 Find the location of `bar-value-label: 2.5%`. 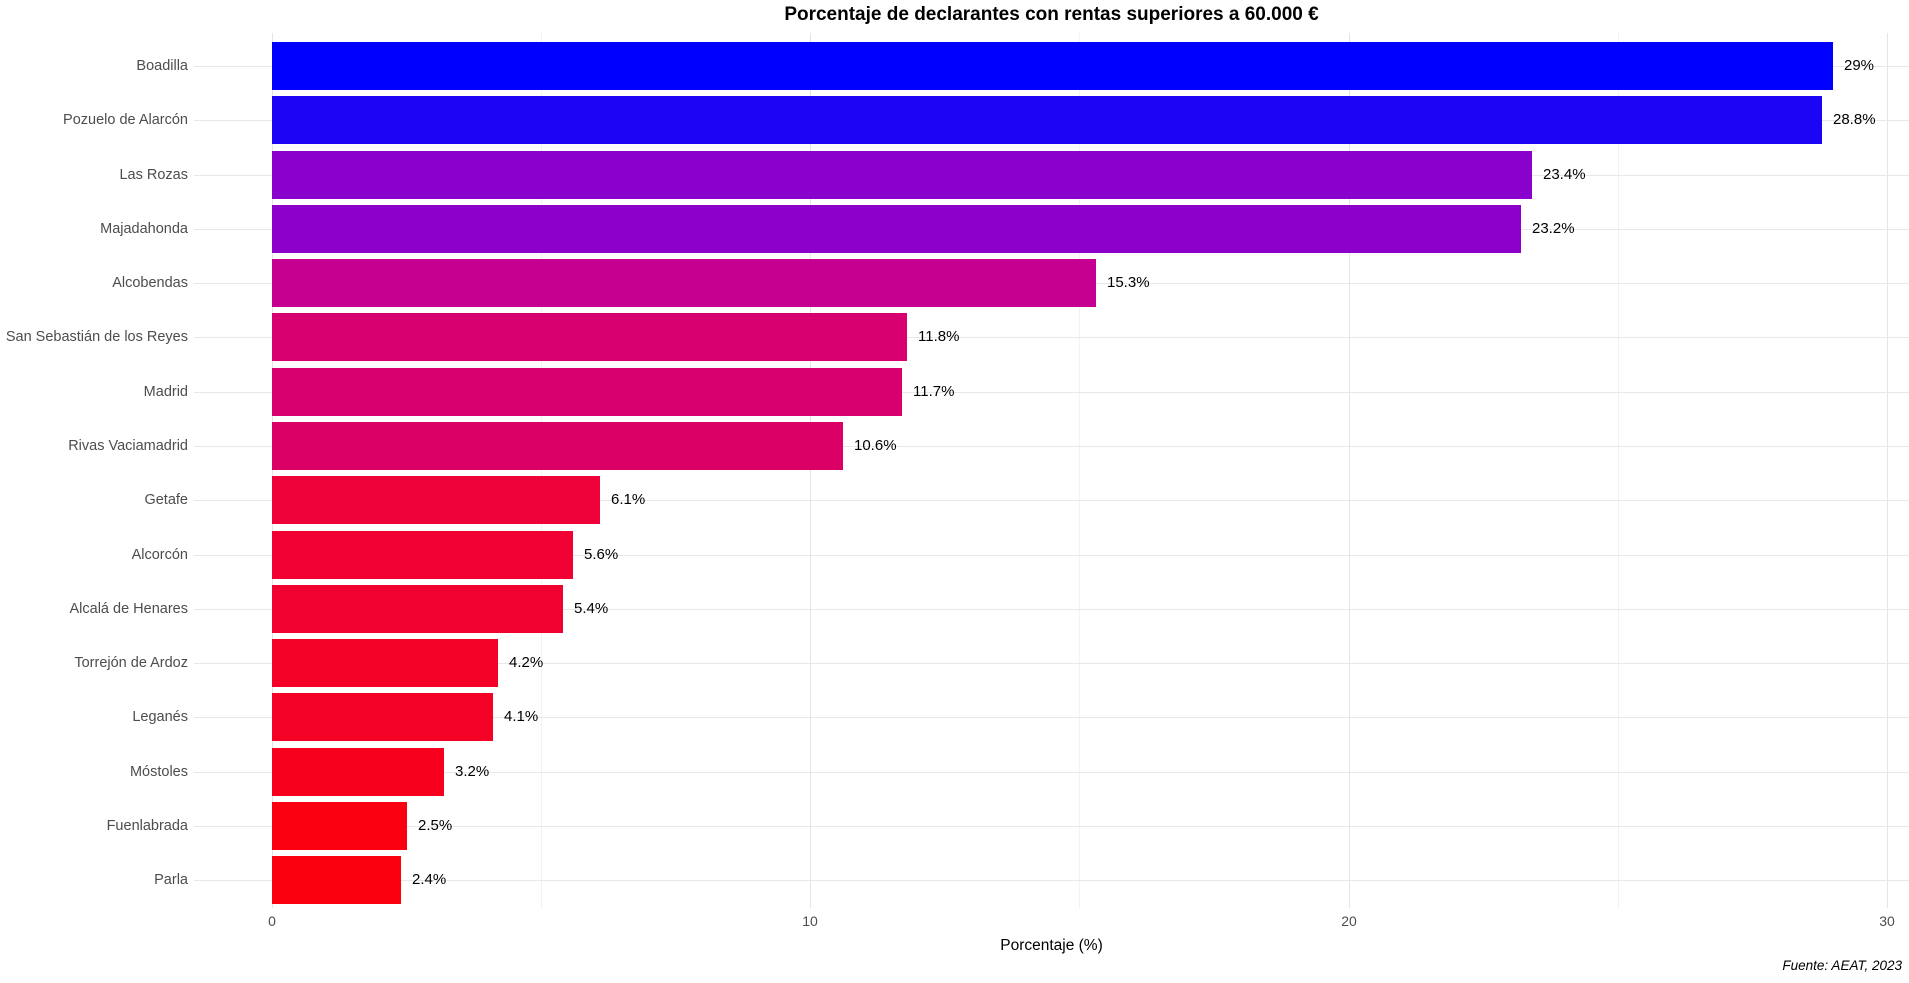

bar-value-label: 2.5% is located at coordinates (435, 825).